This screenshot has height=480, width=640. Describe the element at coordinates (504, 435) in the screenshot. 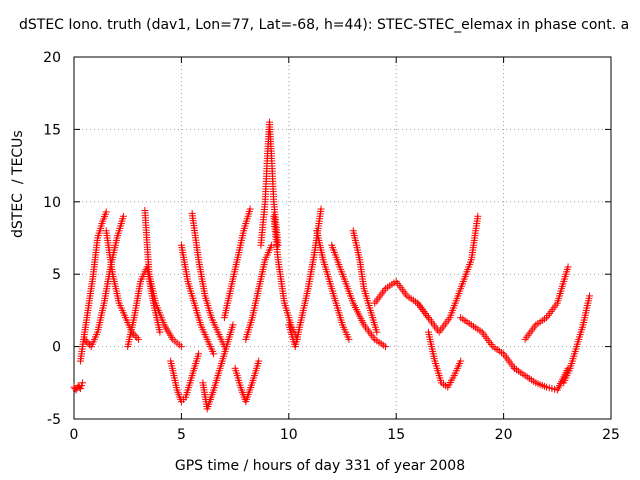

I see `x-tick-label: 20` at that location.